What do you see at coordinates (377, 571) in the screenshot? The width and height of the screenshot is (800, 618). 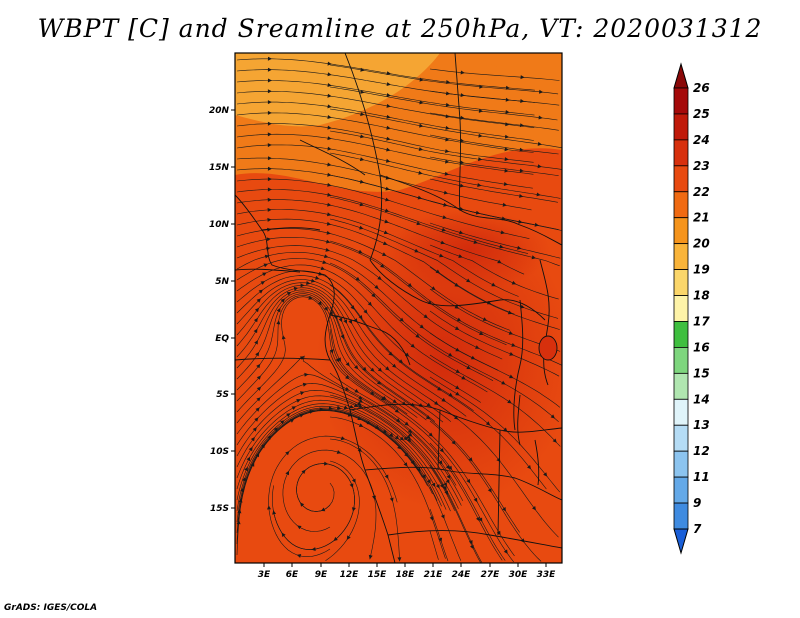 I see `lon-tick: 15E` at bounding box center [377, 571].